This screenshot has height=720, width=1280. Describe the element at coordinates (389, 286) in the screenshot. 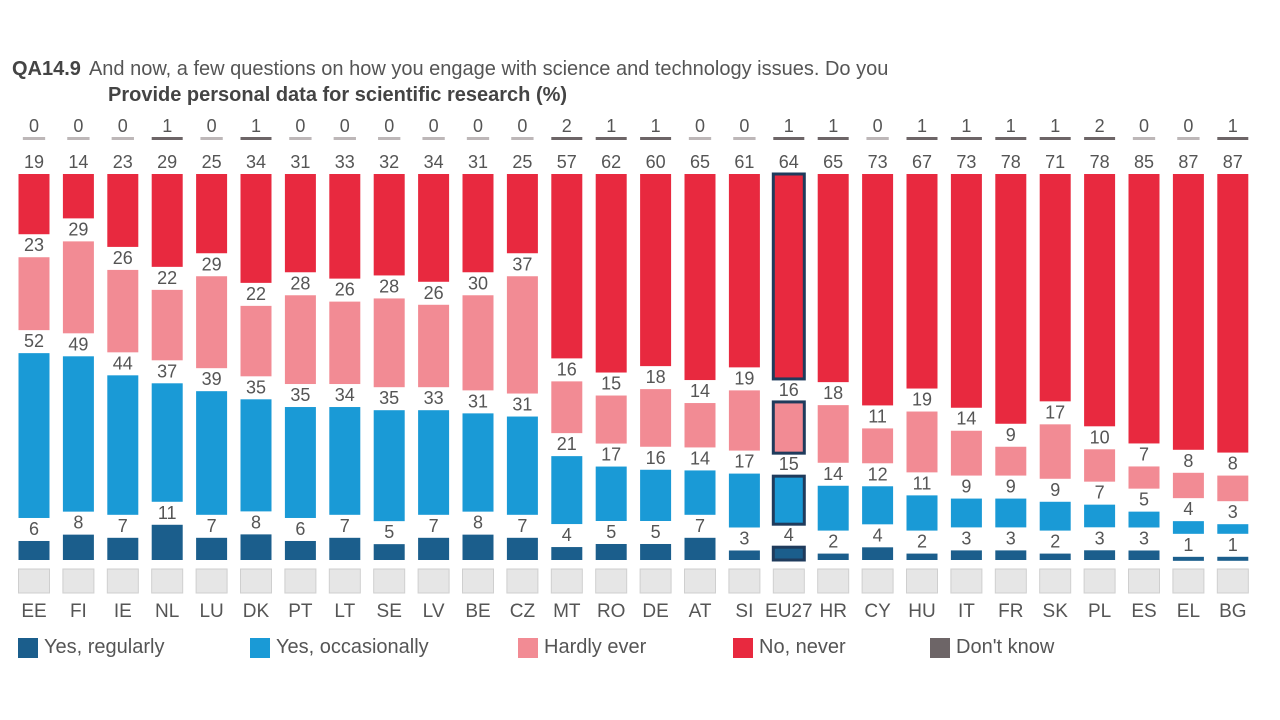

I see `value-label-hardly-se: 28` at that location.